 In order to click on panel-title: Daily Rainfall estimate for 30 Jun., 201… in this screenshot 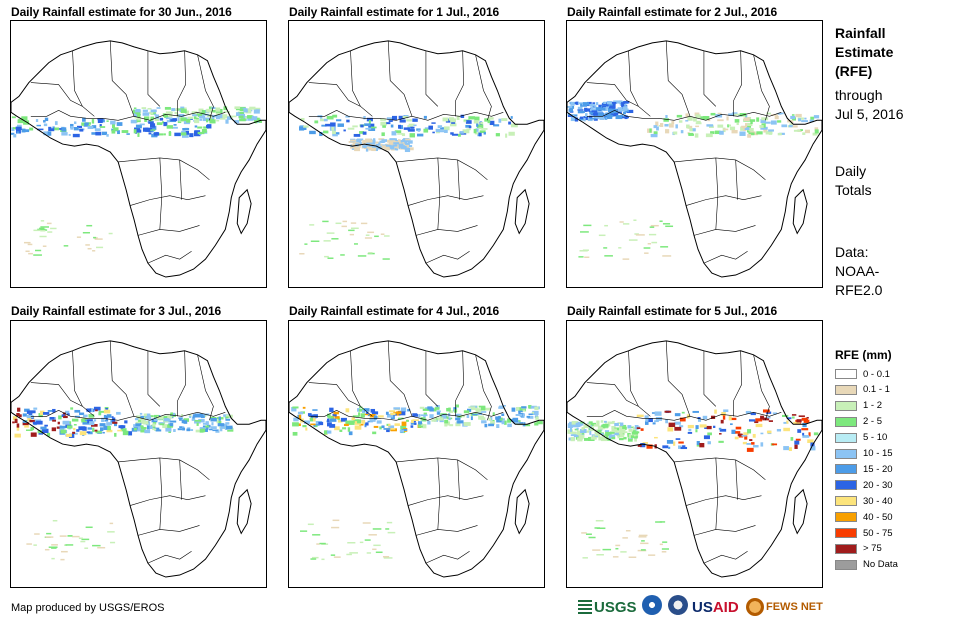, I will do `click(121, 12)`.